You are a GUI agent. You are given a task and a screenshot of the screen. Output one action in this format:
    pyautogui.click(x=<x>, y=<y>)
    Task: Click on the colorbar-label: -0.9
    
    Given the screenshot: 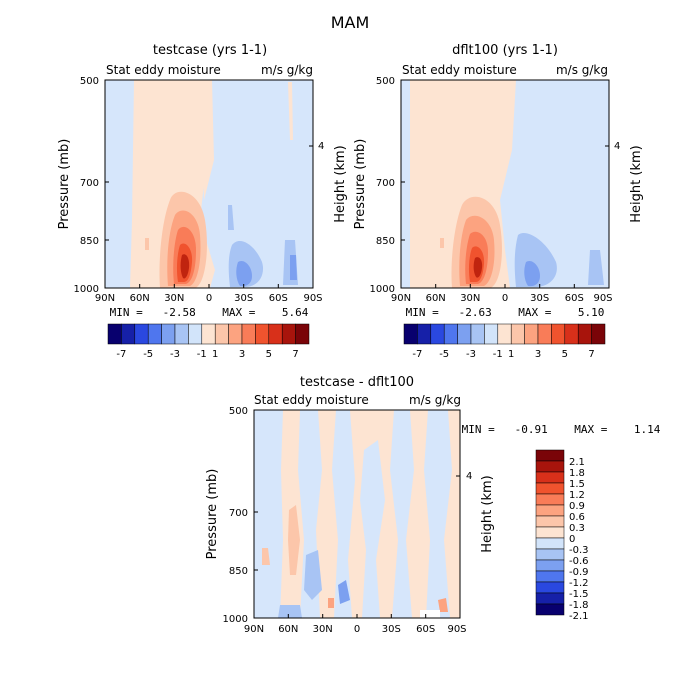 What is the action you would take?
    pyautogui.click(x=579, y=572)
    